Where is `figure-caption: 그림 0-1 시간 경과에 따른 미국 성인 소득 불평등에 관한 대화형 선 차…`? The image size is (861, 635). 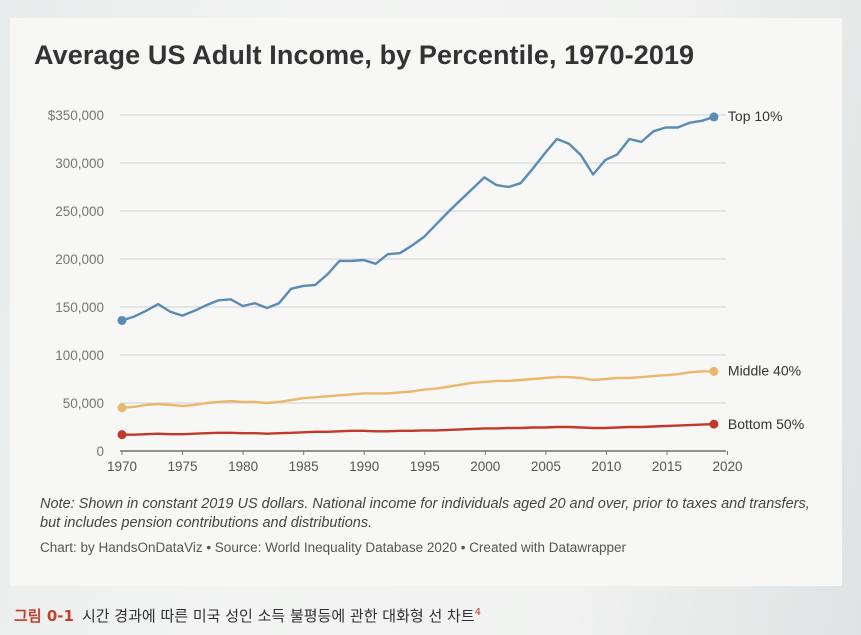 figure-caption: 그림 0-1 시간 경과에 따른 미국 성인 소득 불평등에 관한 대화형 선 차… is located at coordinates (247, 615).